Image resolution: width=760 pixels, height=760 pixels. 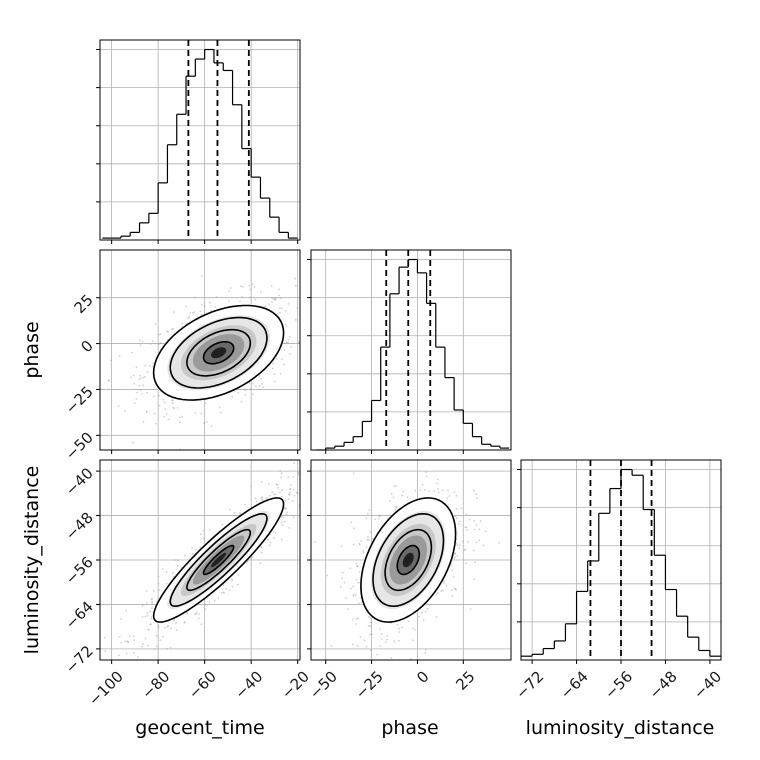 I want to click on panel-geocent-time-vs-phase-ytick-label-3: 25, so click(x=84, y=304).